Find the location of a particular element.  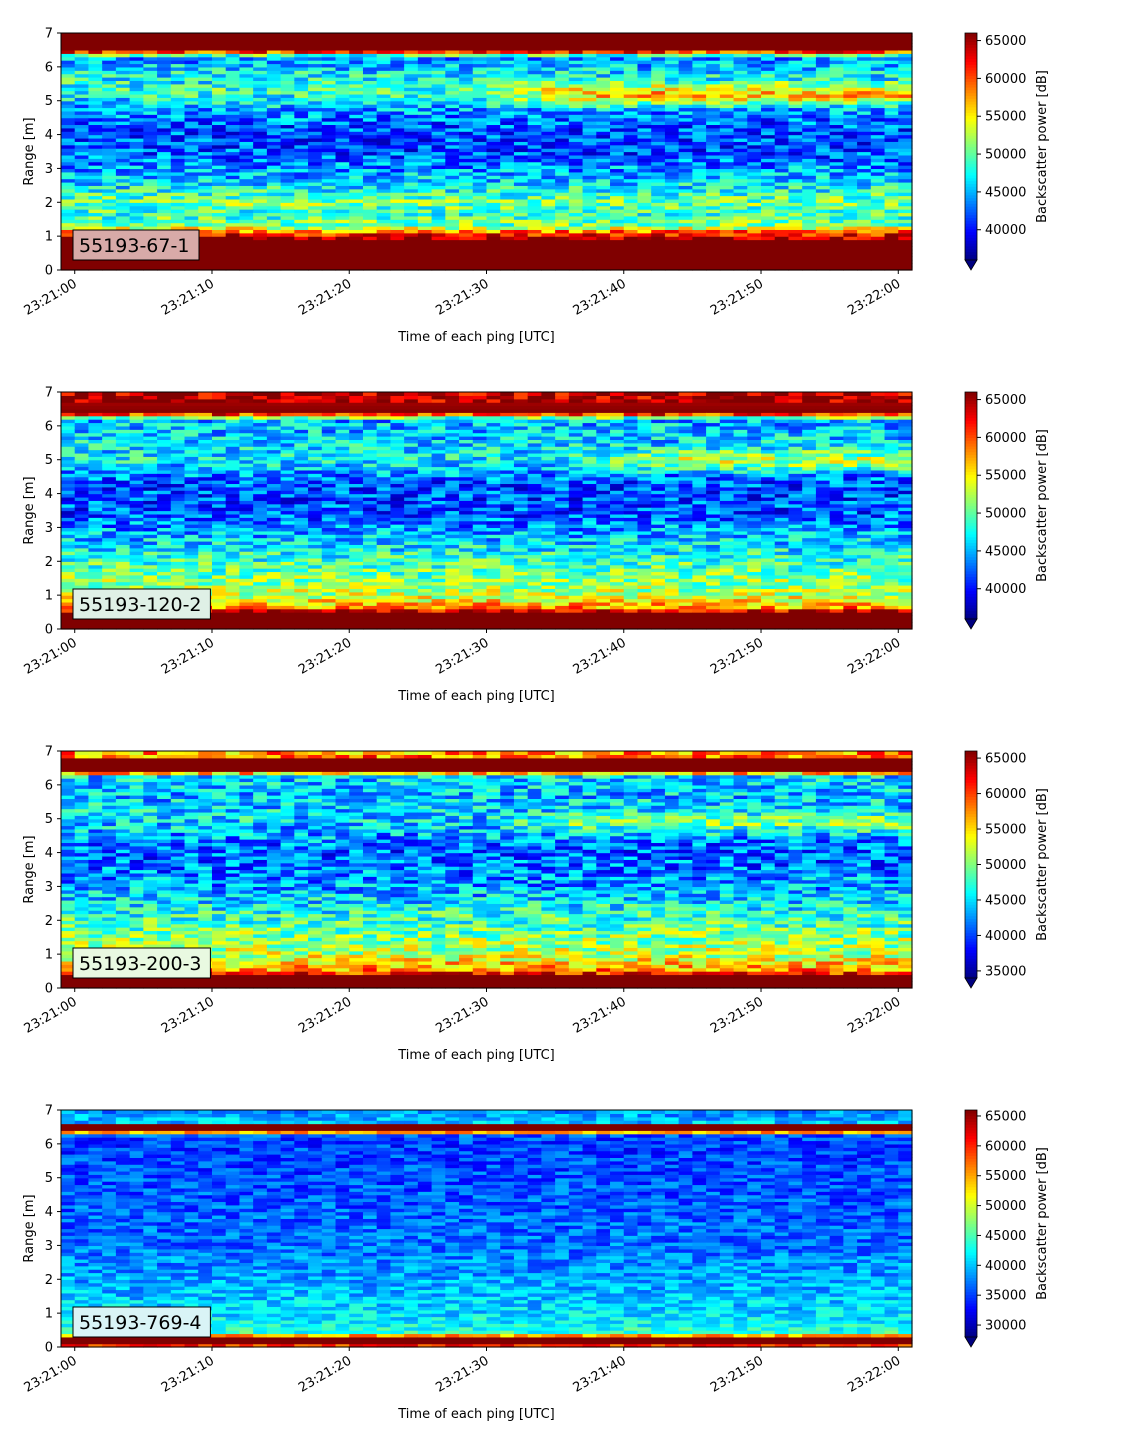

sensor-id-label: 55193-769-4 is located at coordinates (141, 1322).